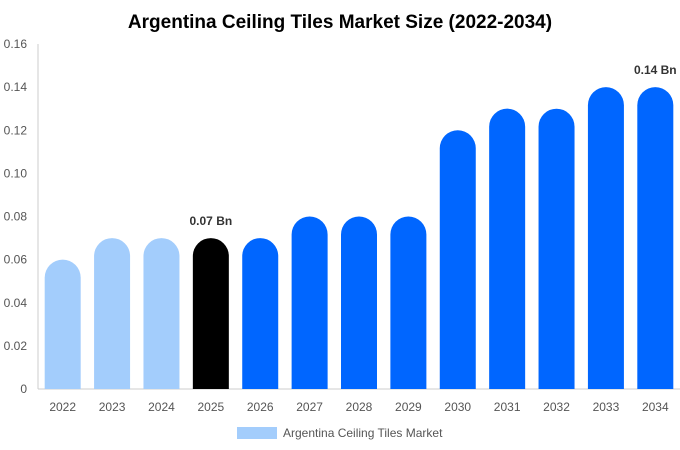 Image resolution: width=680 pixels, height=450 pixels. I want to click on legend-swatch, so click(257, 433).